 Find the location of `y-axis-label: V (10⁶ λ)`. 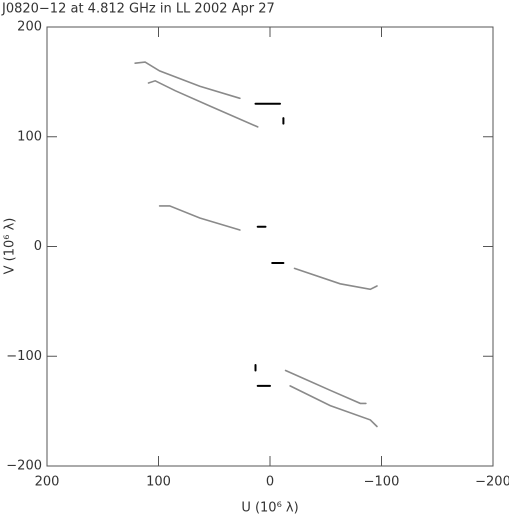

y-axis-label: V (10⁶ λ) is located at coordinates (10, 246).